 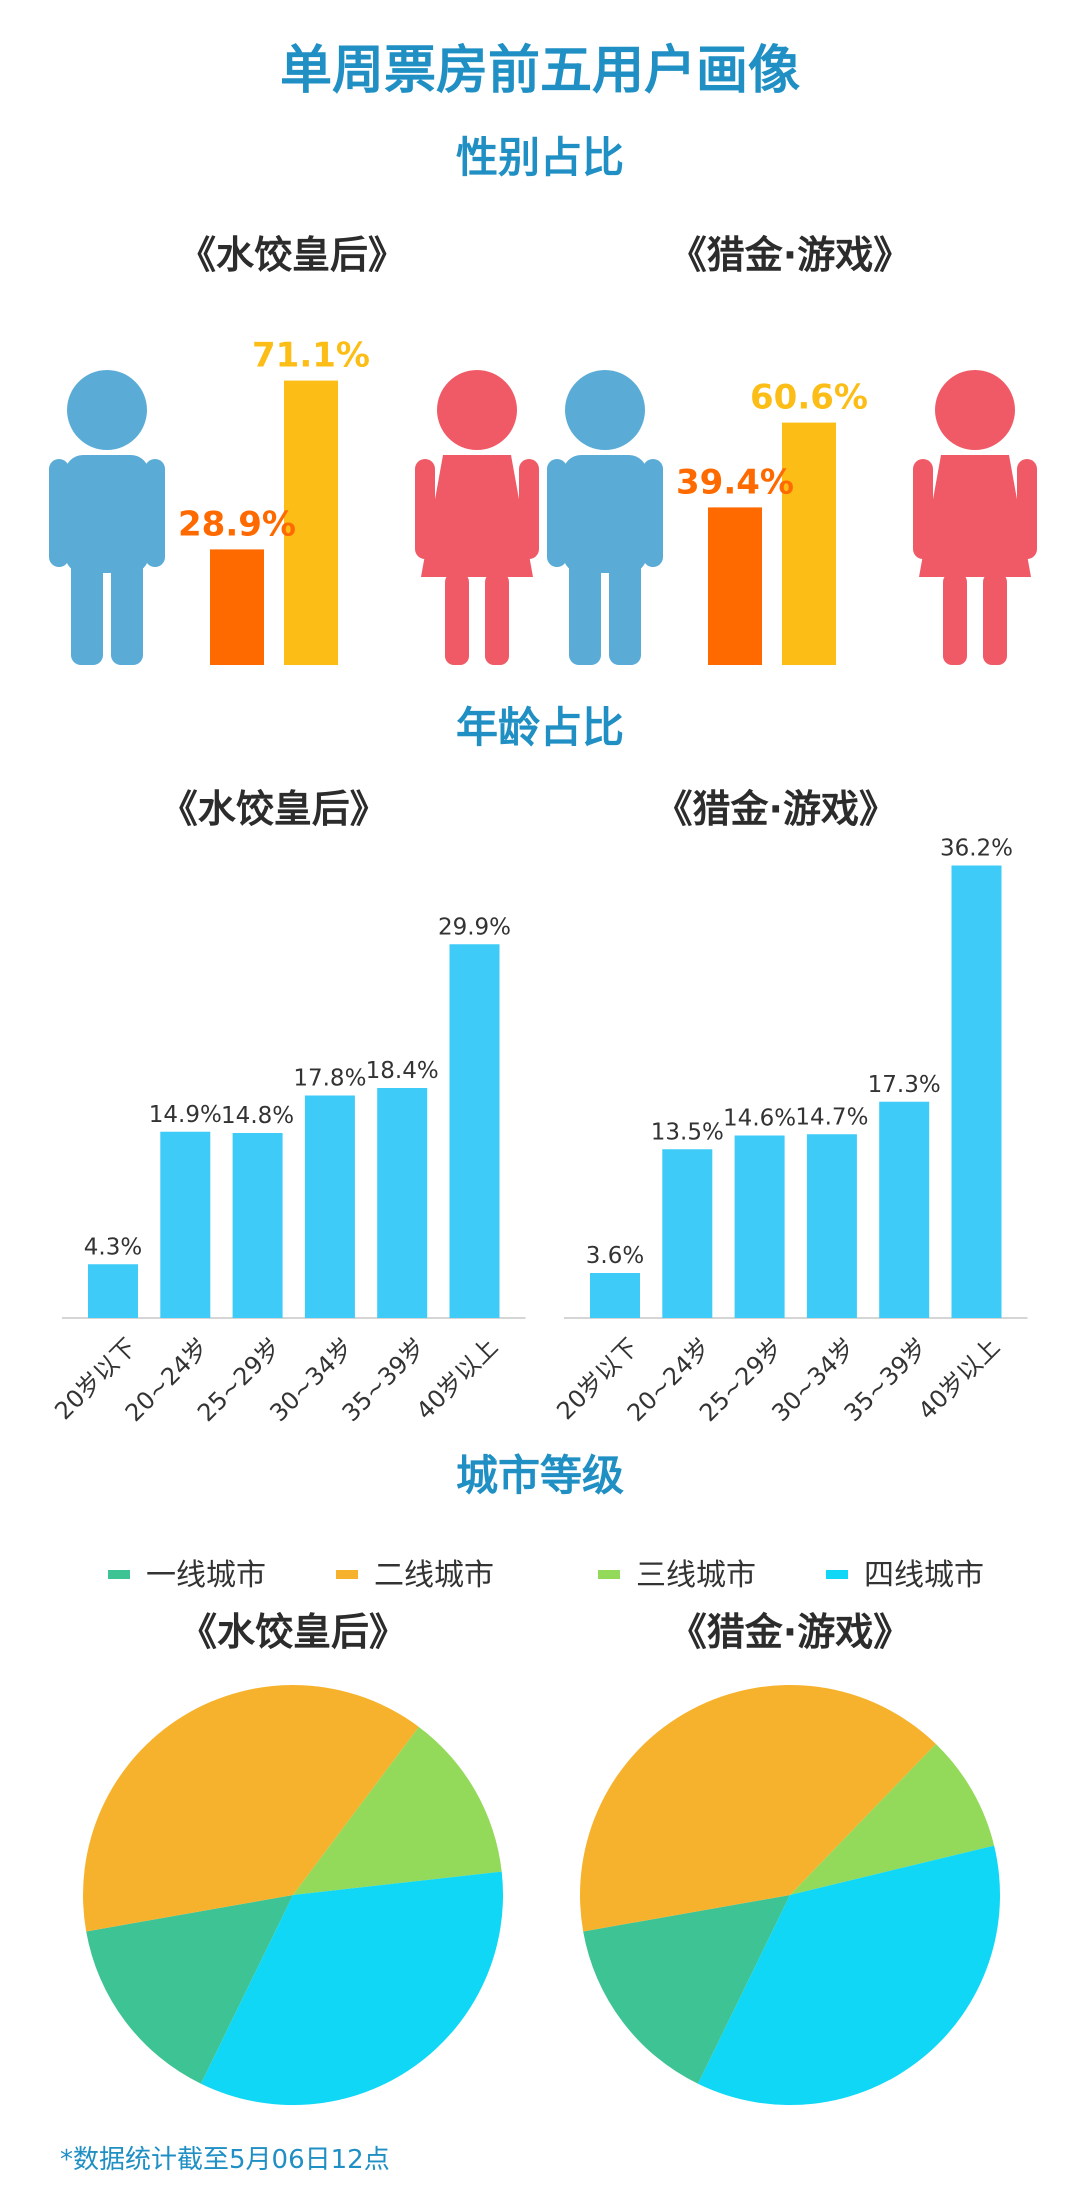 I want to click on age-chart-title: 《水饺皇后》, so click(x=274, y=809).